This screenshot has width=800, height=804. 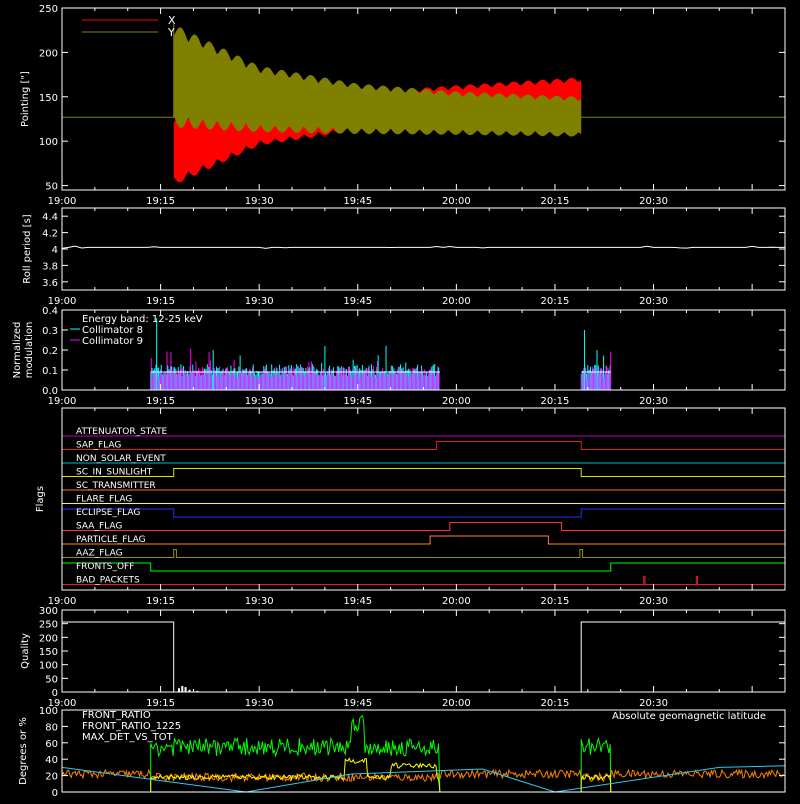 What do you see at coordinates (423, 580) in the screenshot?
I see `flag-line-bad-packets` at bounding box center [423, 580].